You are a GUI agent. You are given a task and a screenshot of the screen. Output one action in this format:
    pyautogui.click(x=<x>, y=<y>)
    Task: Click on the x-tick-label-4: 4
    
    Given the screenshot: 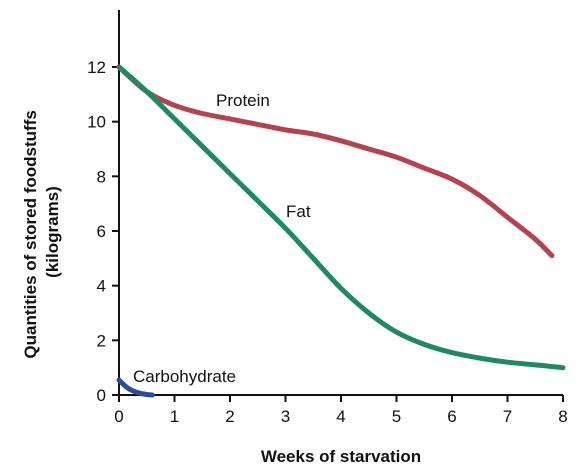 What is the action you would take?
    pyautogui.click(x=340, y=416)
    